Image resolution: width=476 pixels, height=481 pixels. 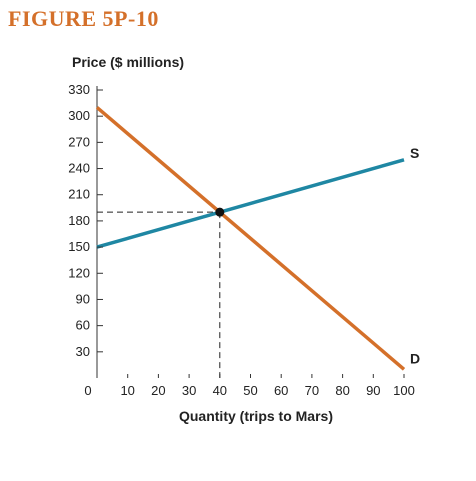 What do you see at coordinates (220, 212) in the screenshot?
I see `equilibrium-point` at bounding box center [220, 212].